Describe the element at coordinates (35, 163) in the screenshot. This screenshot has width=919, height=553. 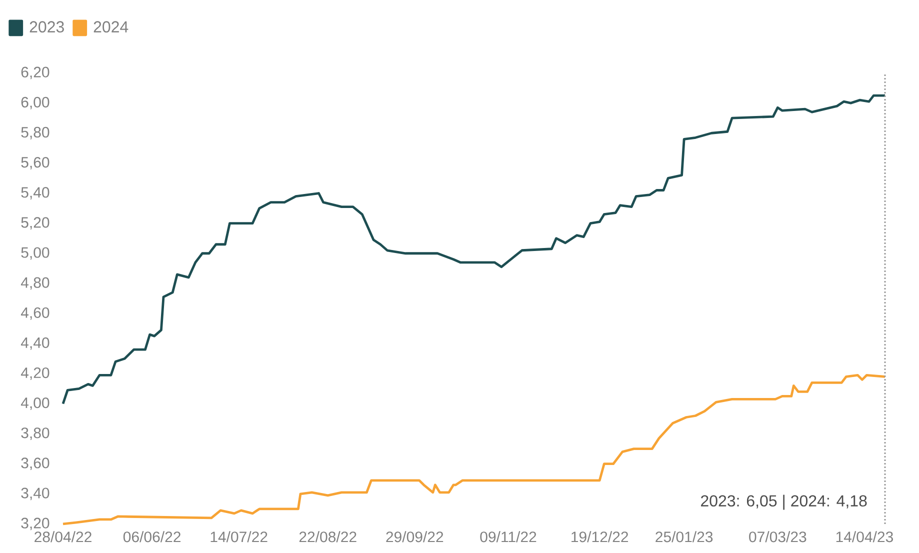
I see `y-tick-label: 5,60` at that location.